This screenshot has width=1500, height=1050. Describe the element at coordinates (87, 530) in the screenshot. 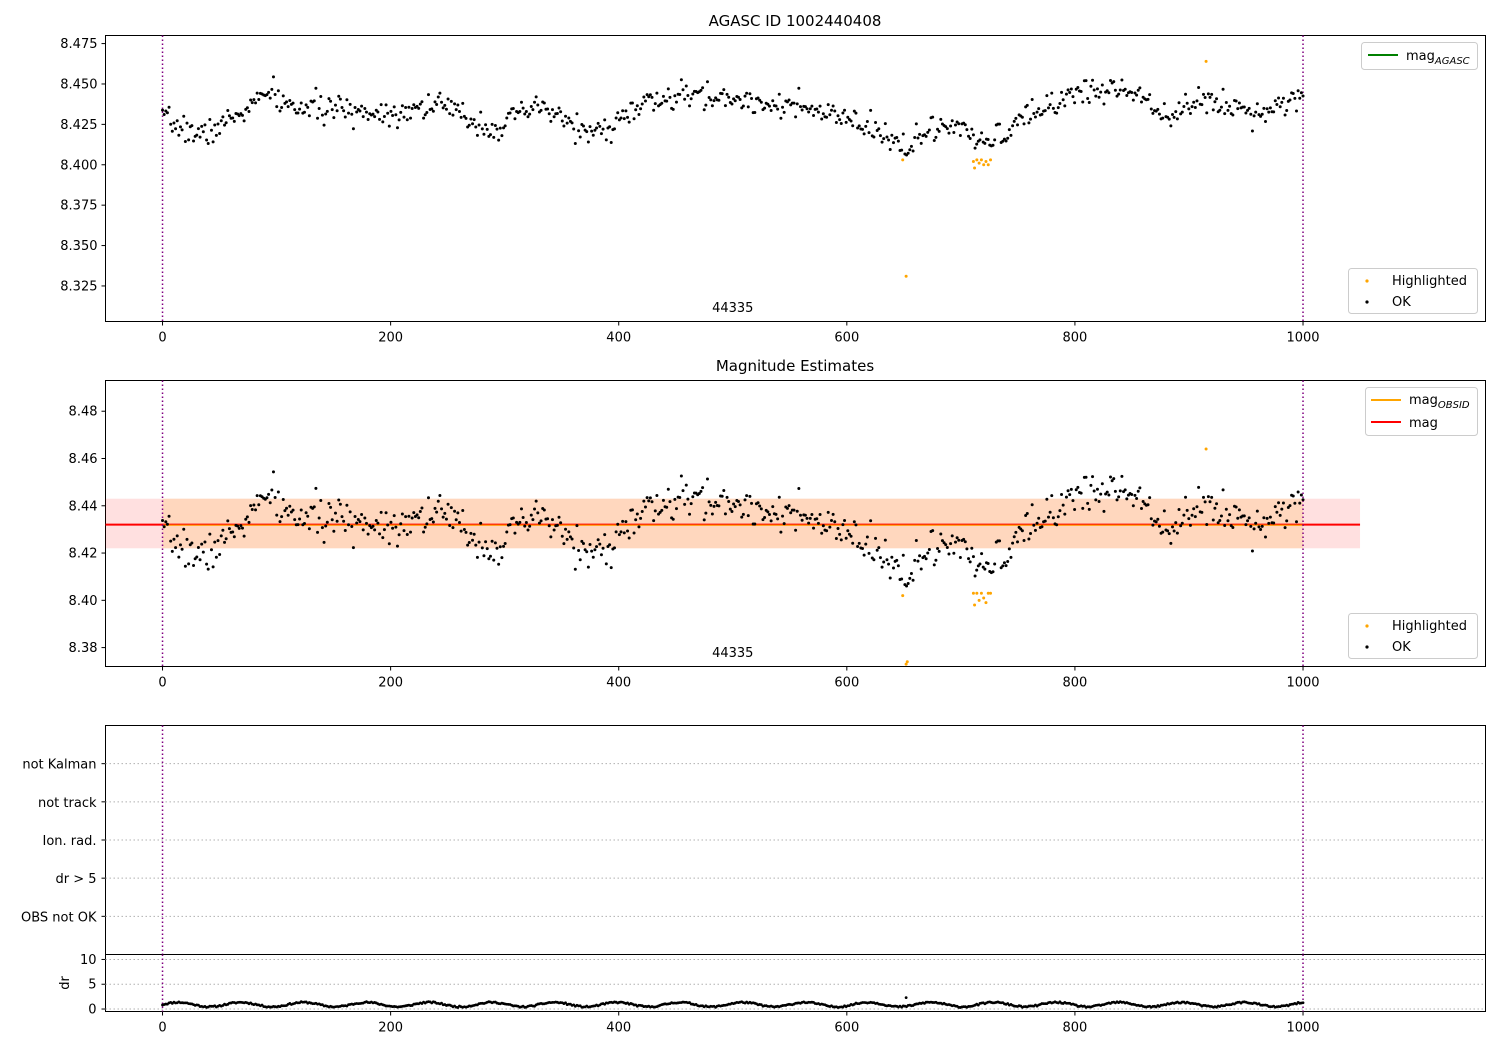

I see `panel-mag-estimates-y-axis: 8.38 8.40 8.42 8.44 8.46 8.48` at that location.